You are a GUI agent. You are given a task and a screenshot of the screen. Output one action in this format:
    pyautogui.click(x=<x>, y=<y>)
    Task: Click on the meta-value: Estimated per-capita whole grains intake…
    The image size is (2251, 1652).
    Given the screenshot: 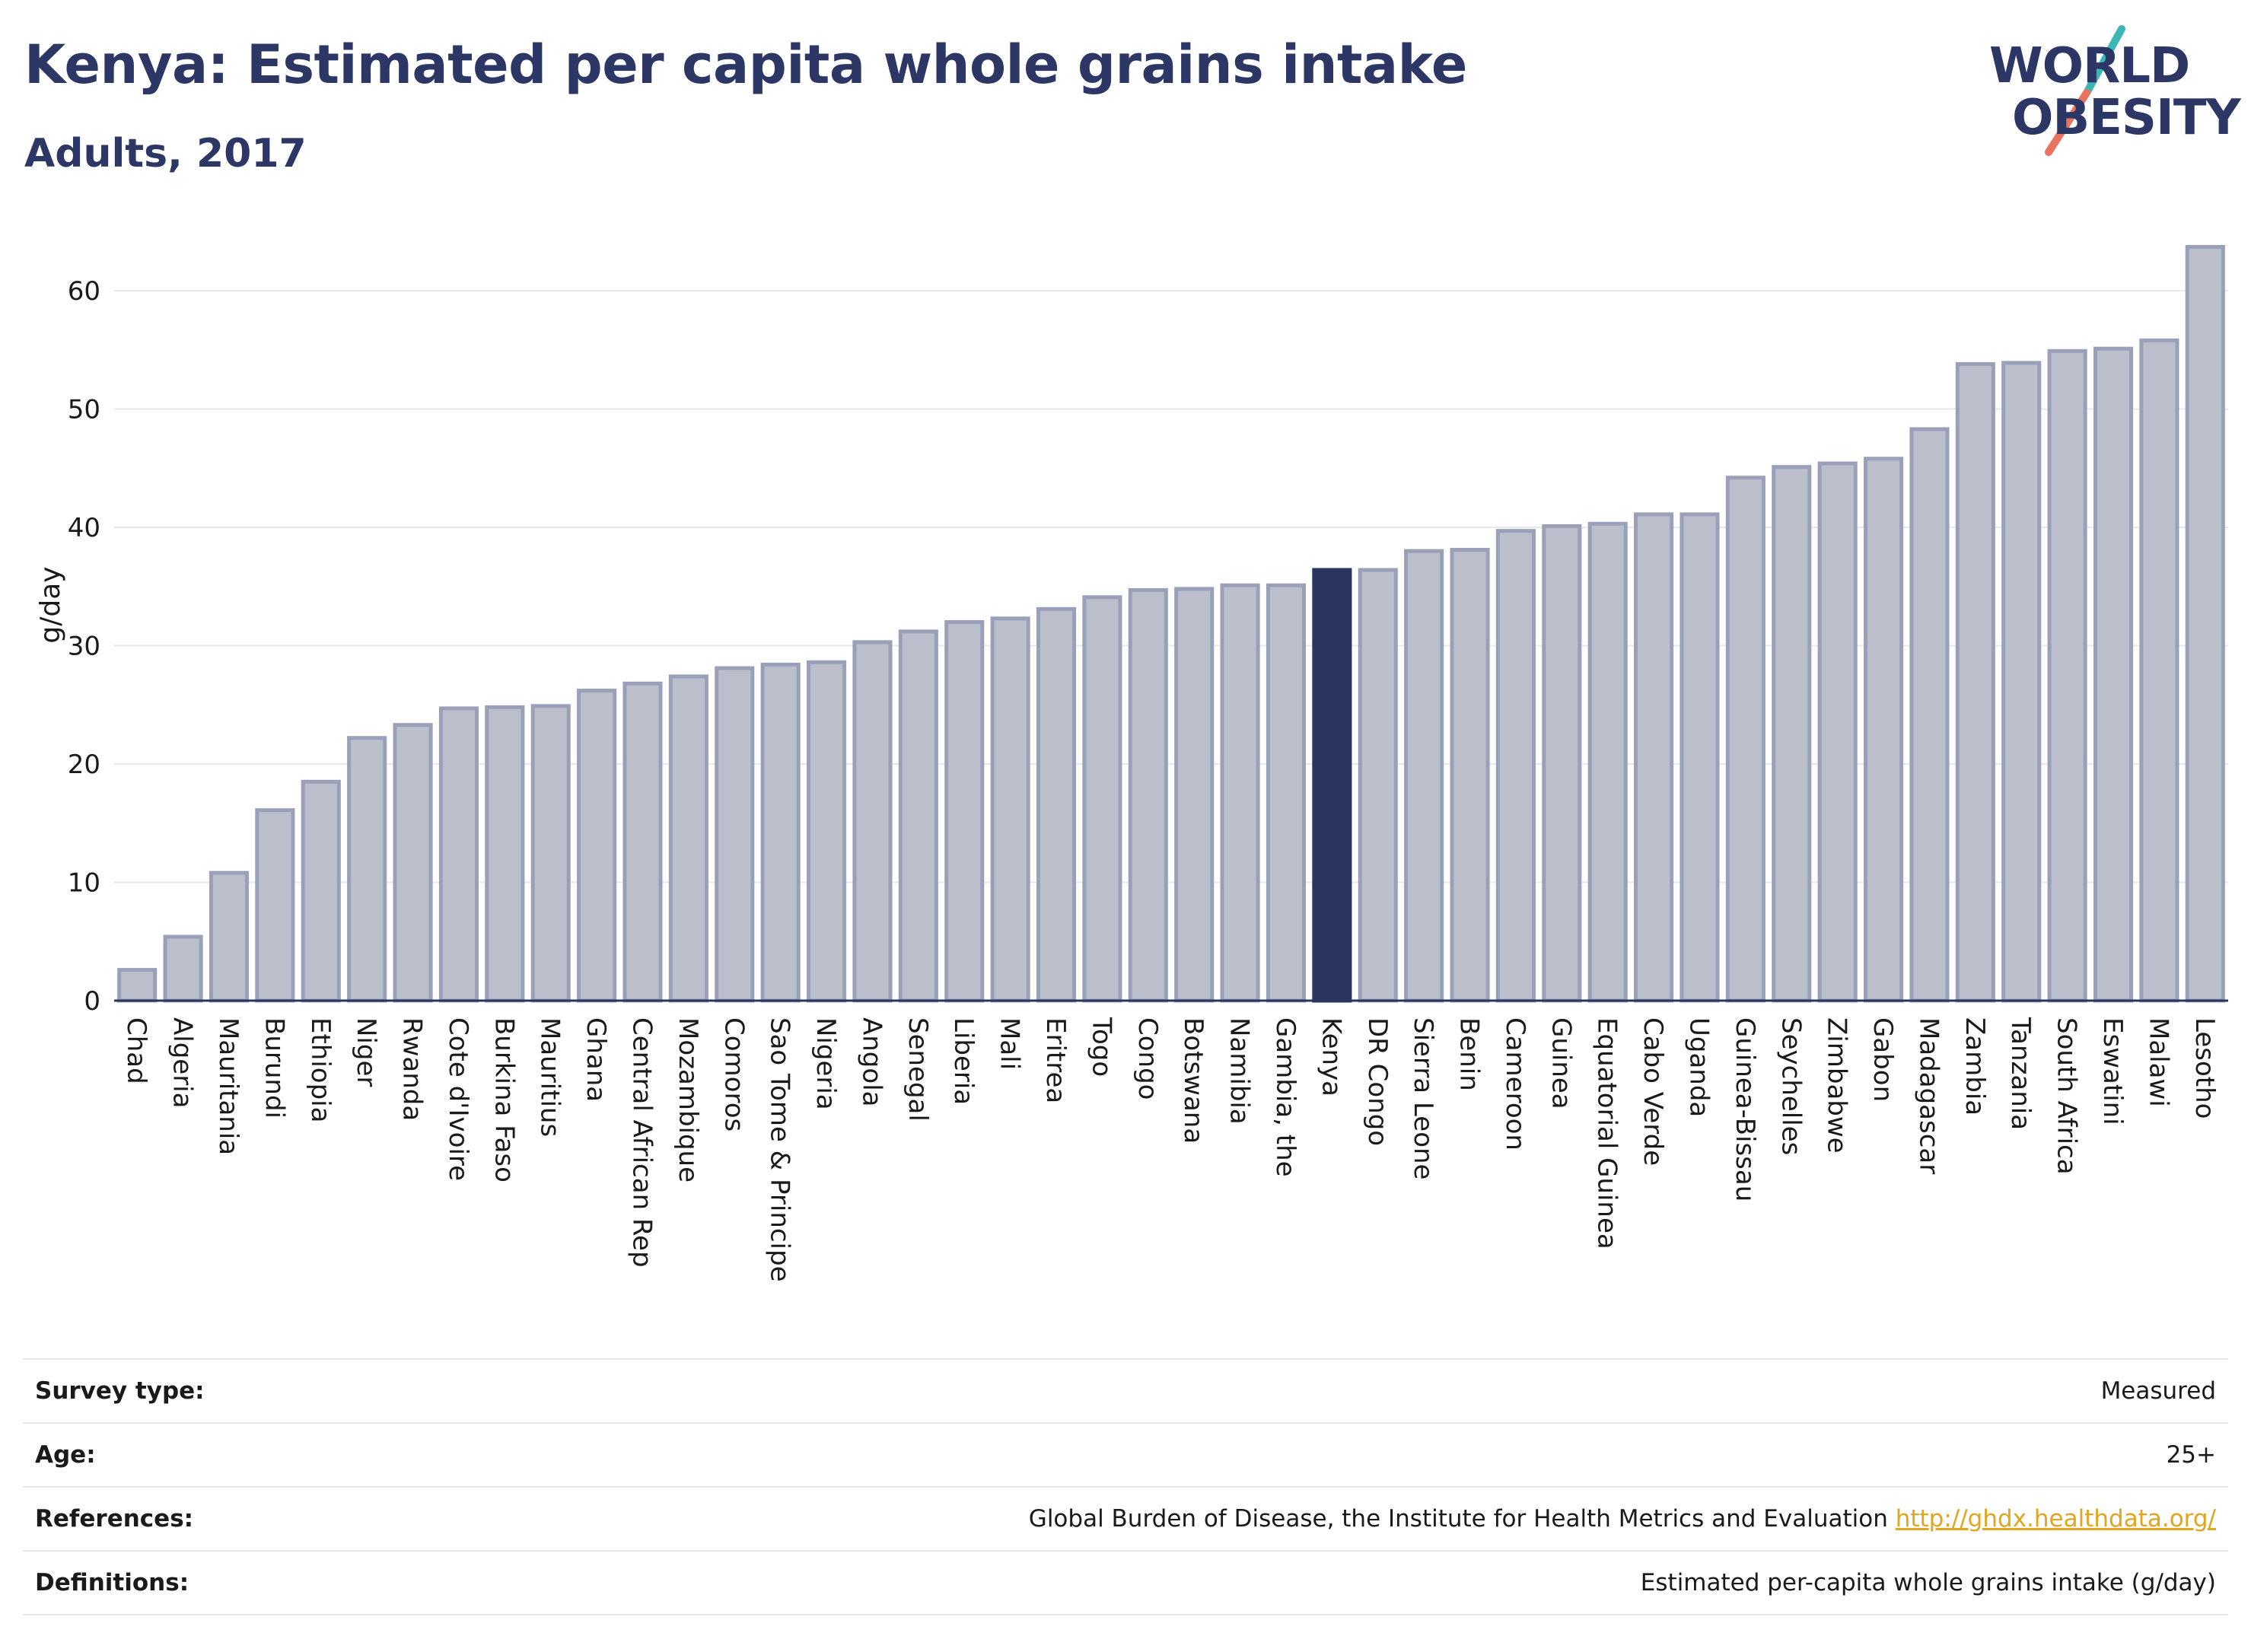 What is the action you would take?
    pyautogui.click(x=1928, y=1582)
    